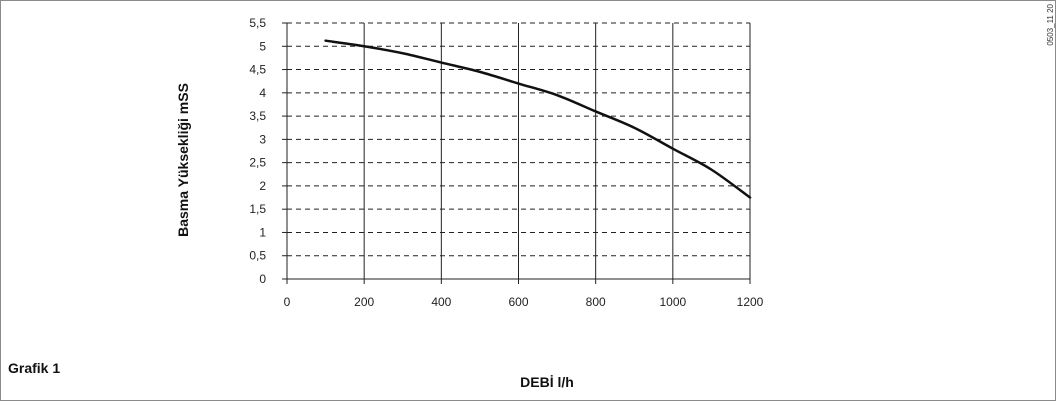 The image size is (1056, 401). Describe the element at coordinates (257, 70) in the screenshot. I see `y-tick-label: 4,5` at that location.